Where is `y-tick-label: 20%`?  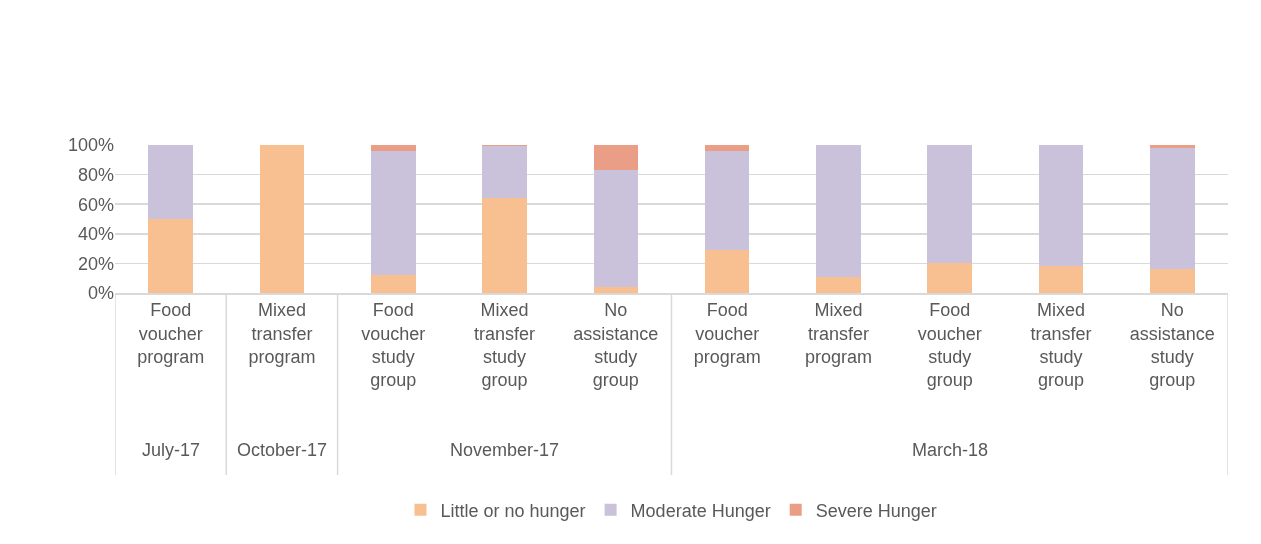 y-tick-label: 20% is located at coordinates (95, 263).